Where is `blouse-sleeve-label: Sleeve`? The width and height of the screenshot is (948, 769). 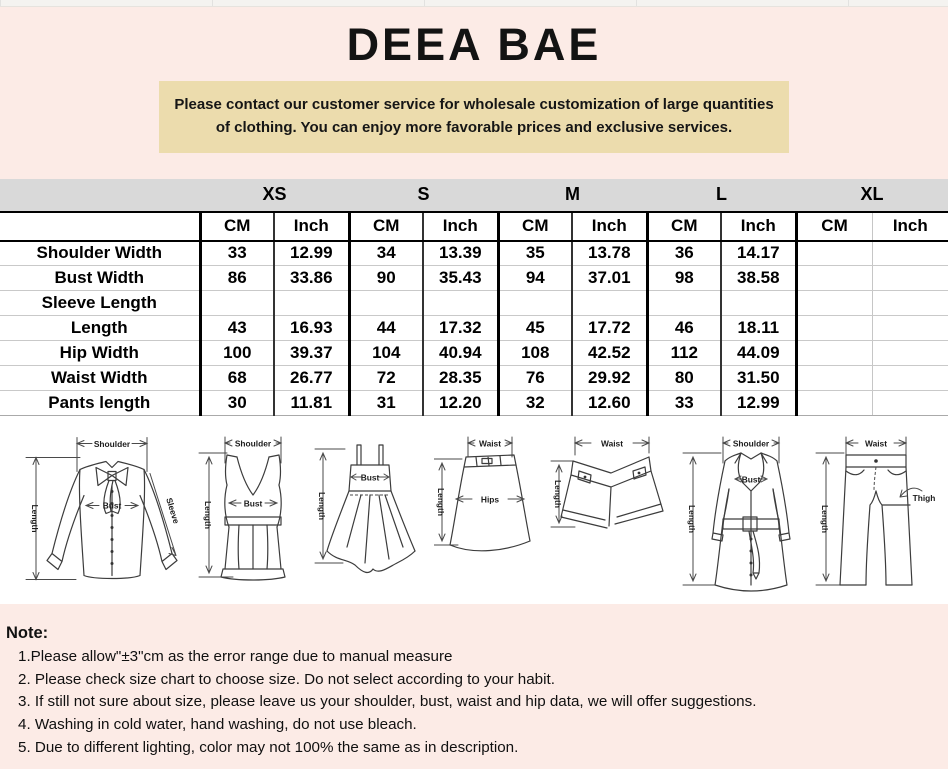
blouse-sleeve-label: Sleeve is located at coordinates (172, 510).